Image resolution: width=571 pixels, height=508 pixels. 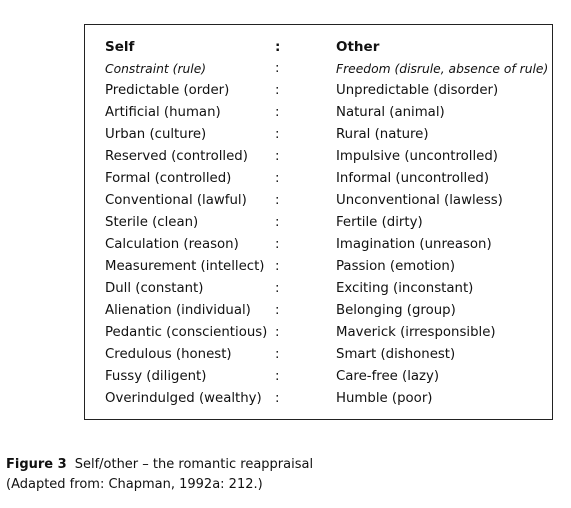 What do you see at coordinates (414, 244) in the screenshot?
I see `other-term: Imagination (unreason)` at bounding box center [414, 244].